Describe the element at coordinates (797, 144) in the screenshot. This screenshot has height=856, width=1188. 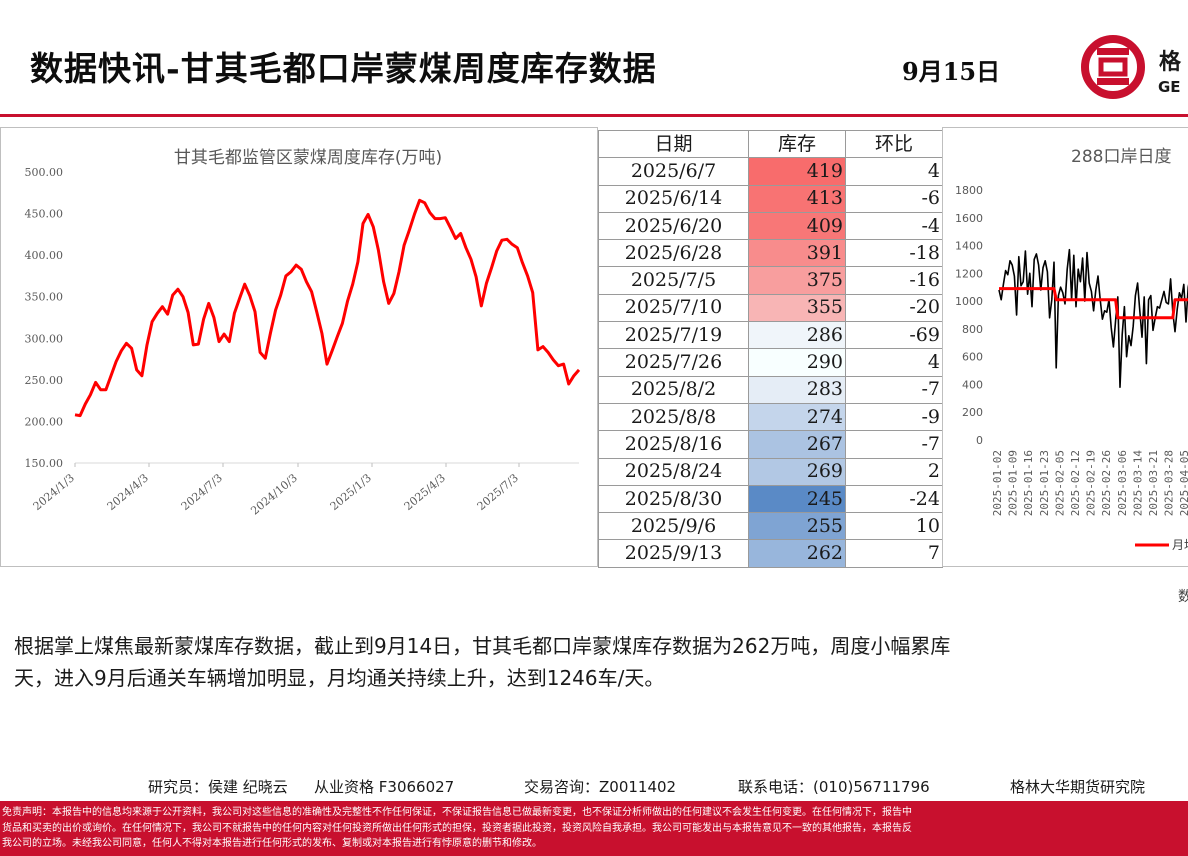
I see `header-stock: 库存` at that location.